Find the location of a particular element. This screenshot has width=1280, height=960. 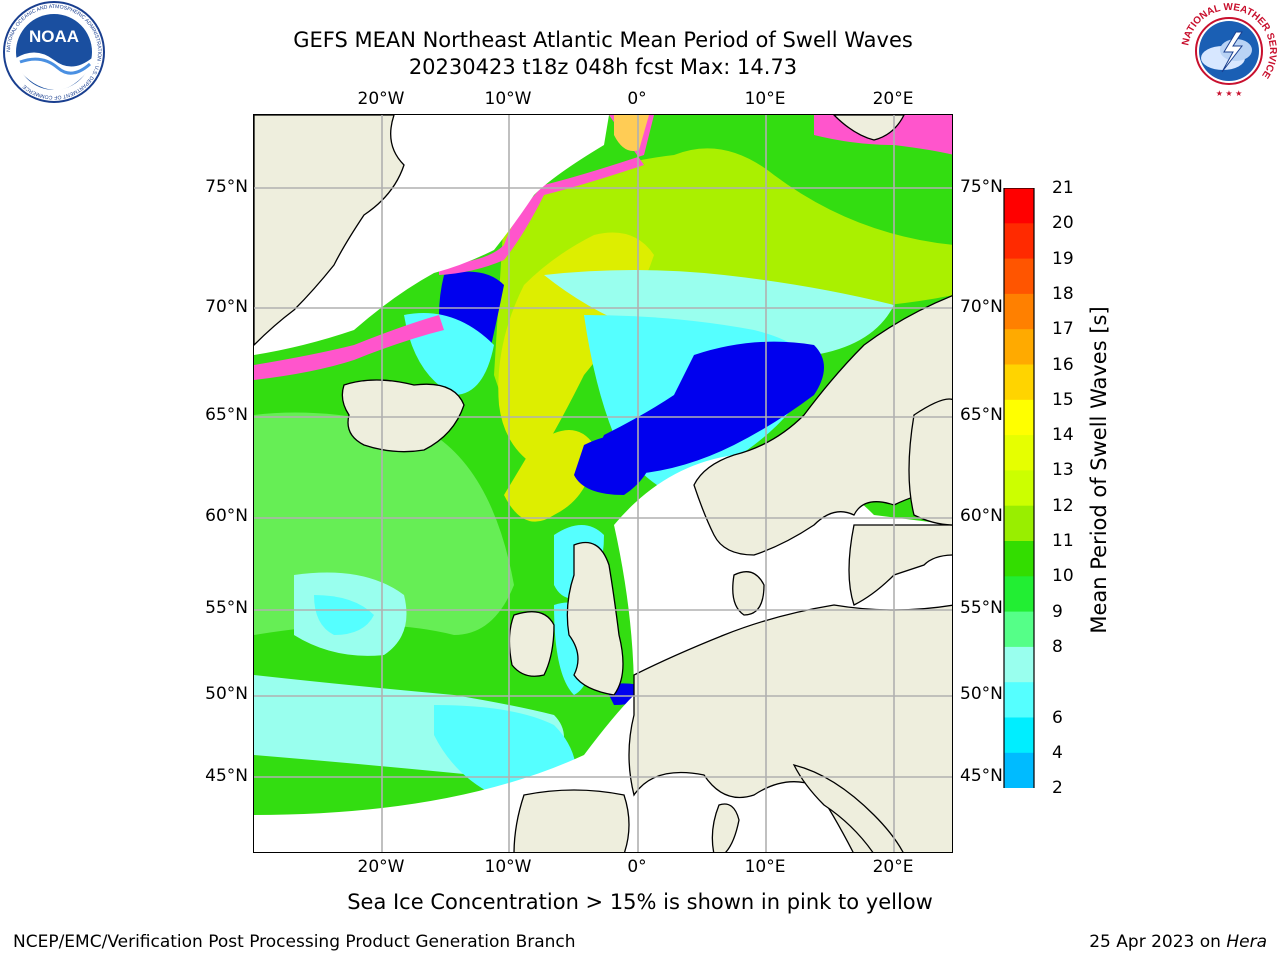

swell-light-cyan-zone is located at coordinates (719, 314).